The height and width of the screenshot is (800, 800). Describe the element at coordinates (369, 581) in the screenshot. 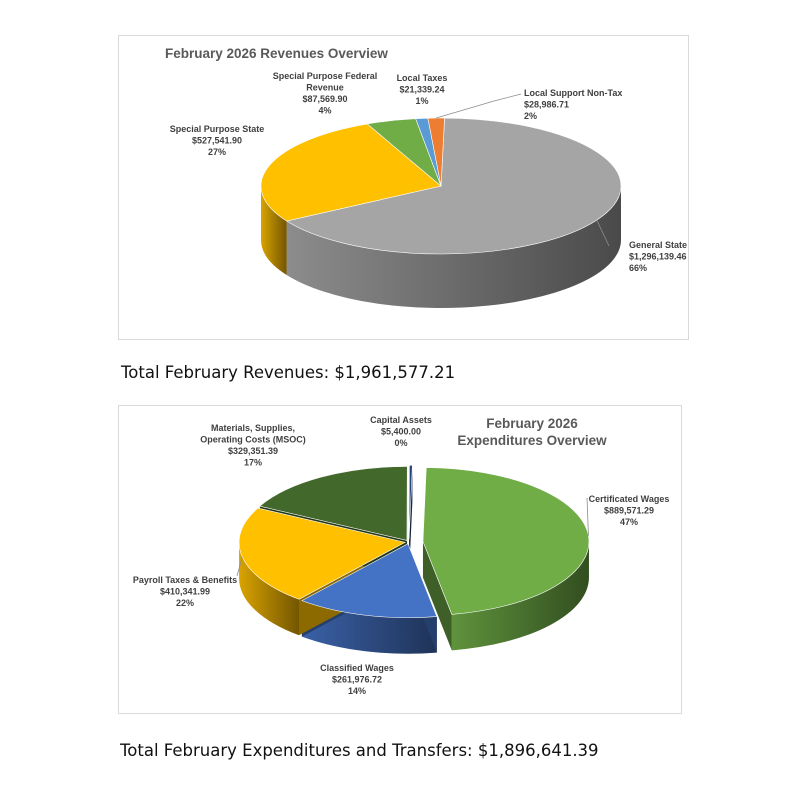

I see `pie-slice-classified-wages` at that location.